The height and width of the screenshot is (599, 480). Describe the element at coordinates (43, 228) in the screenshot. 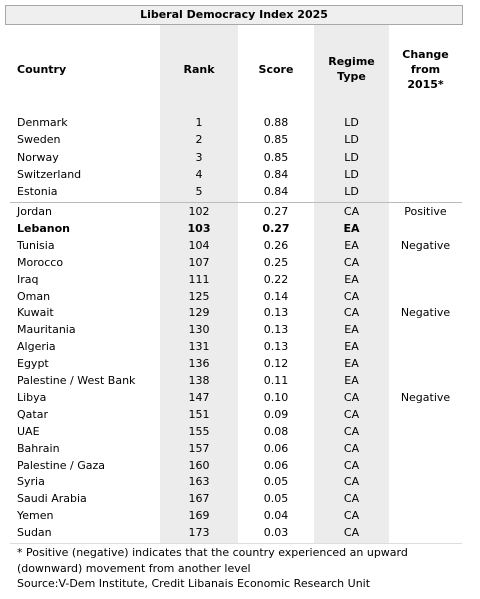

I see `cell-country: Lebanon` at that location.